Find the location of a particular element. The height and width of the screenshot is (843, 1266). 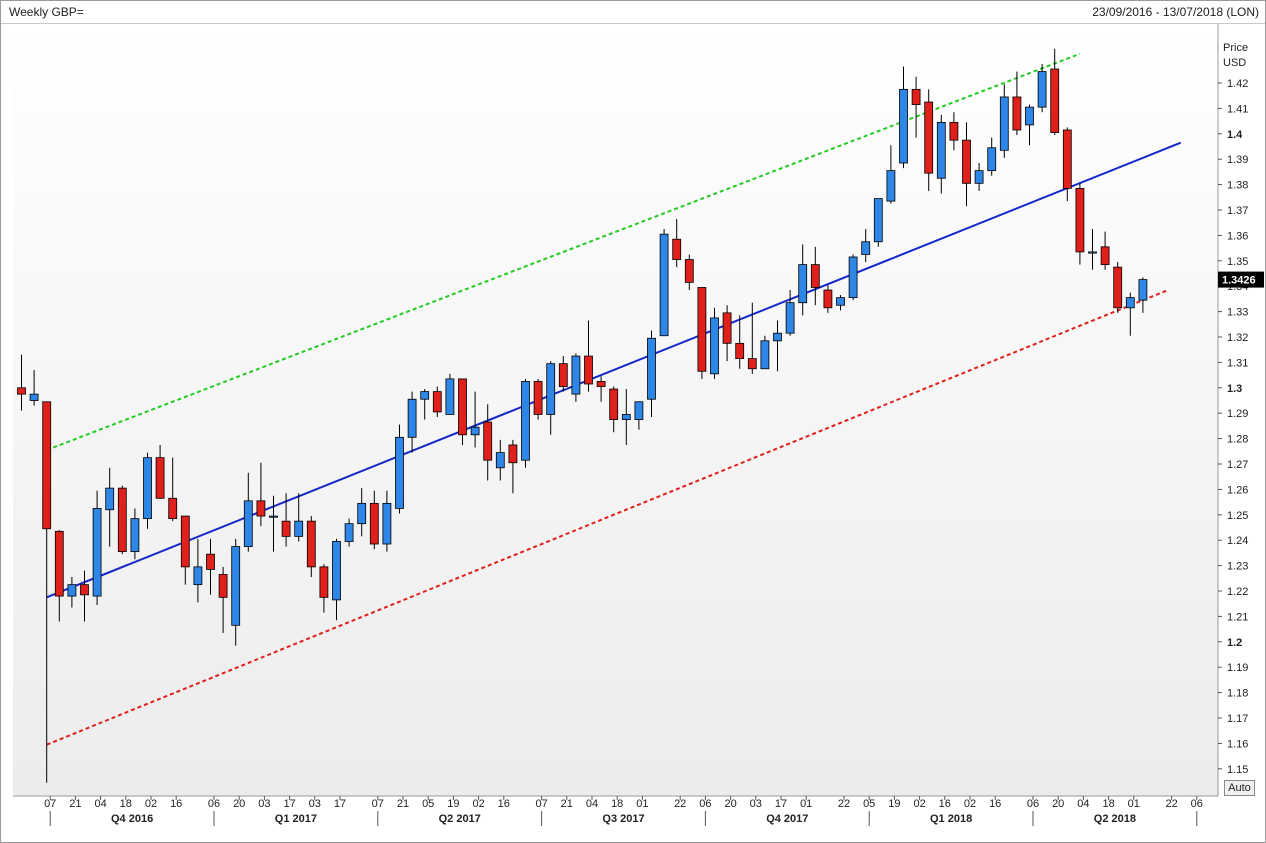

y-tick-label: 1.28 is located at coordinates (1237, 440).